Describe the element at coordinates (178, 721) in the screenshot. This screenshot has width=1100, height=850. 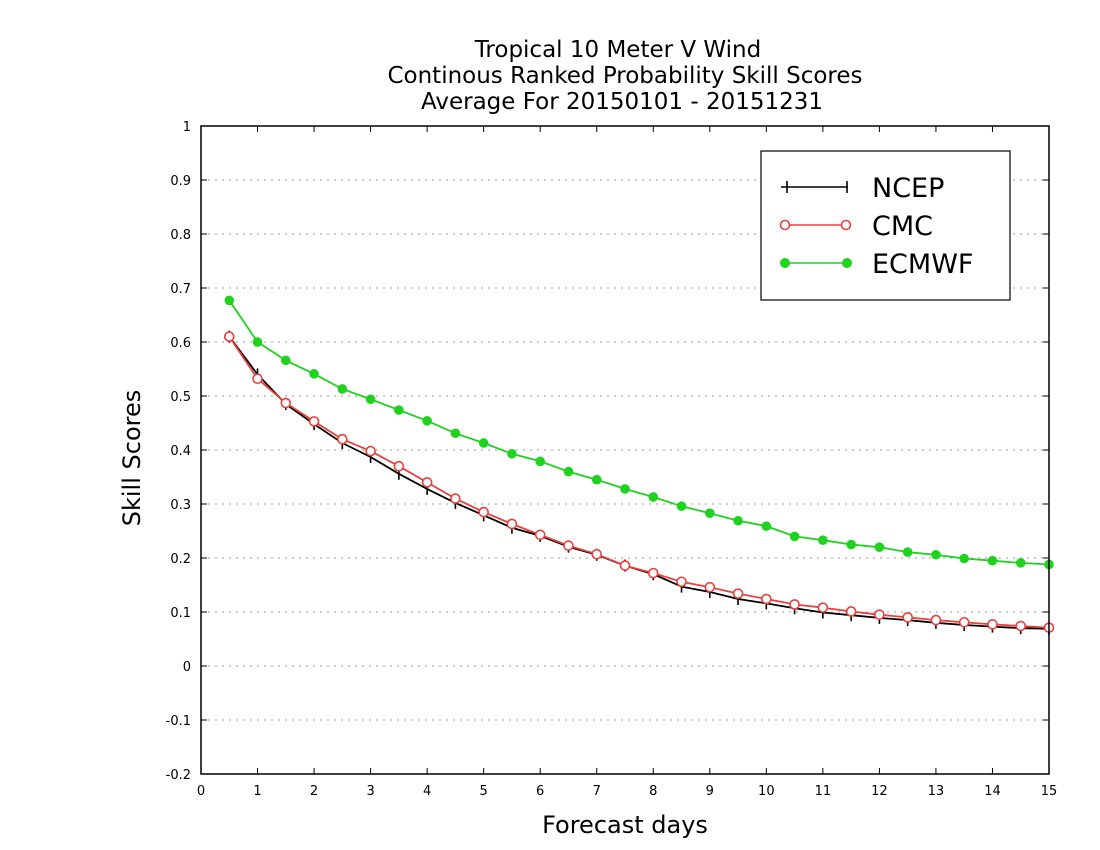
I see `y-tick-label: -0.1` at that location.